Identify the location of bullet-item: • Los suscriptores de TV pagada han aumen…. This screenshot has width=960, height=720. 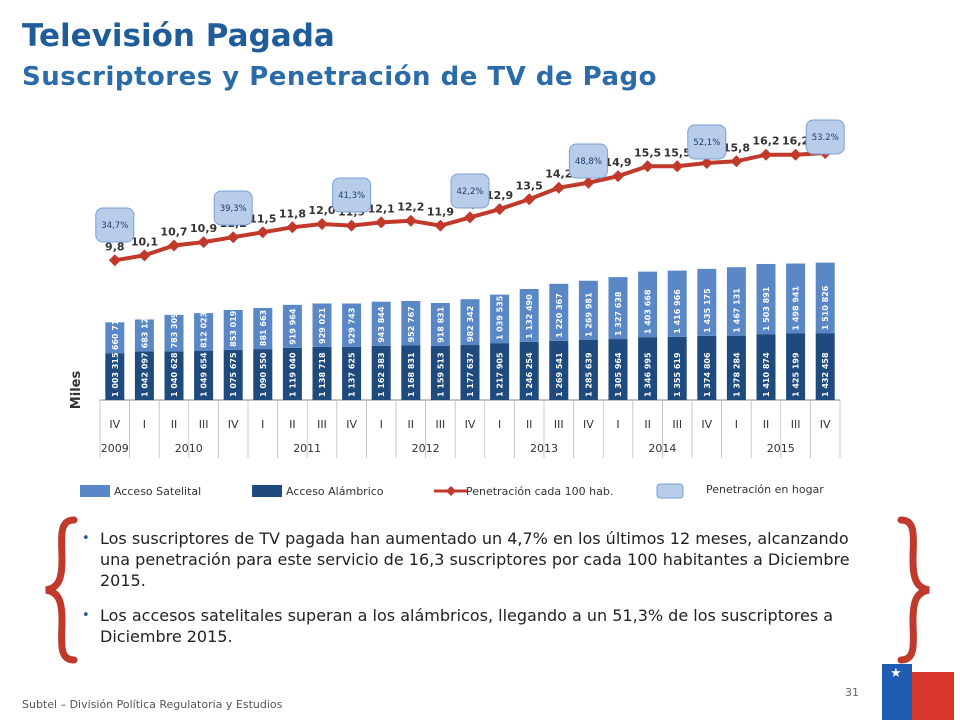
(466, 559).